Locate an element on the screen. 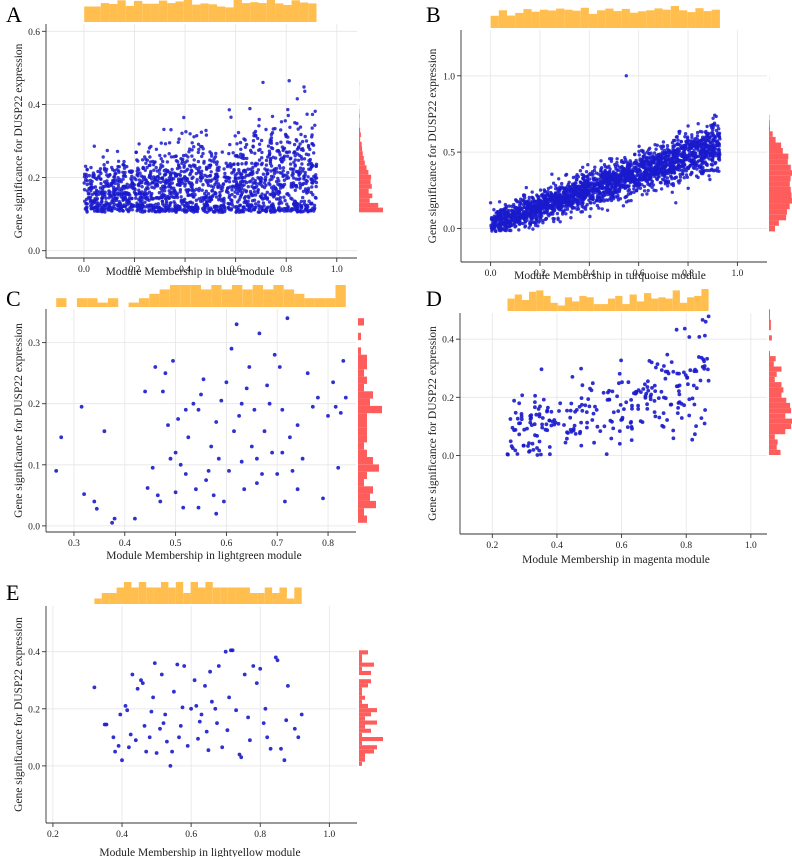 This screenshot has width=792, height=857. y-tick-label: 0.4 is located at coordinates (34, 106).